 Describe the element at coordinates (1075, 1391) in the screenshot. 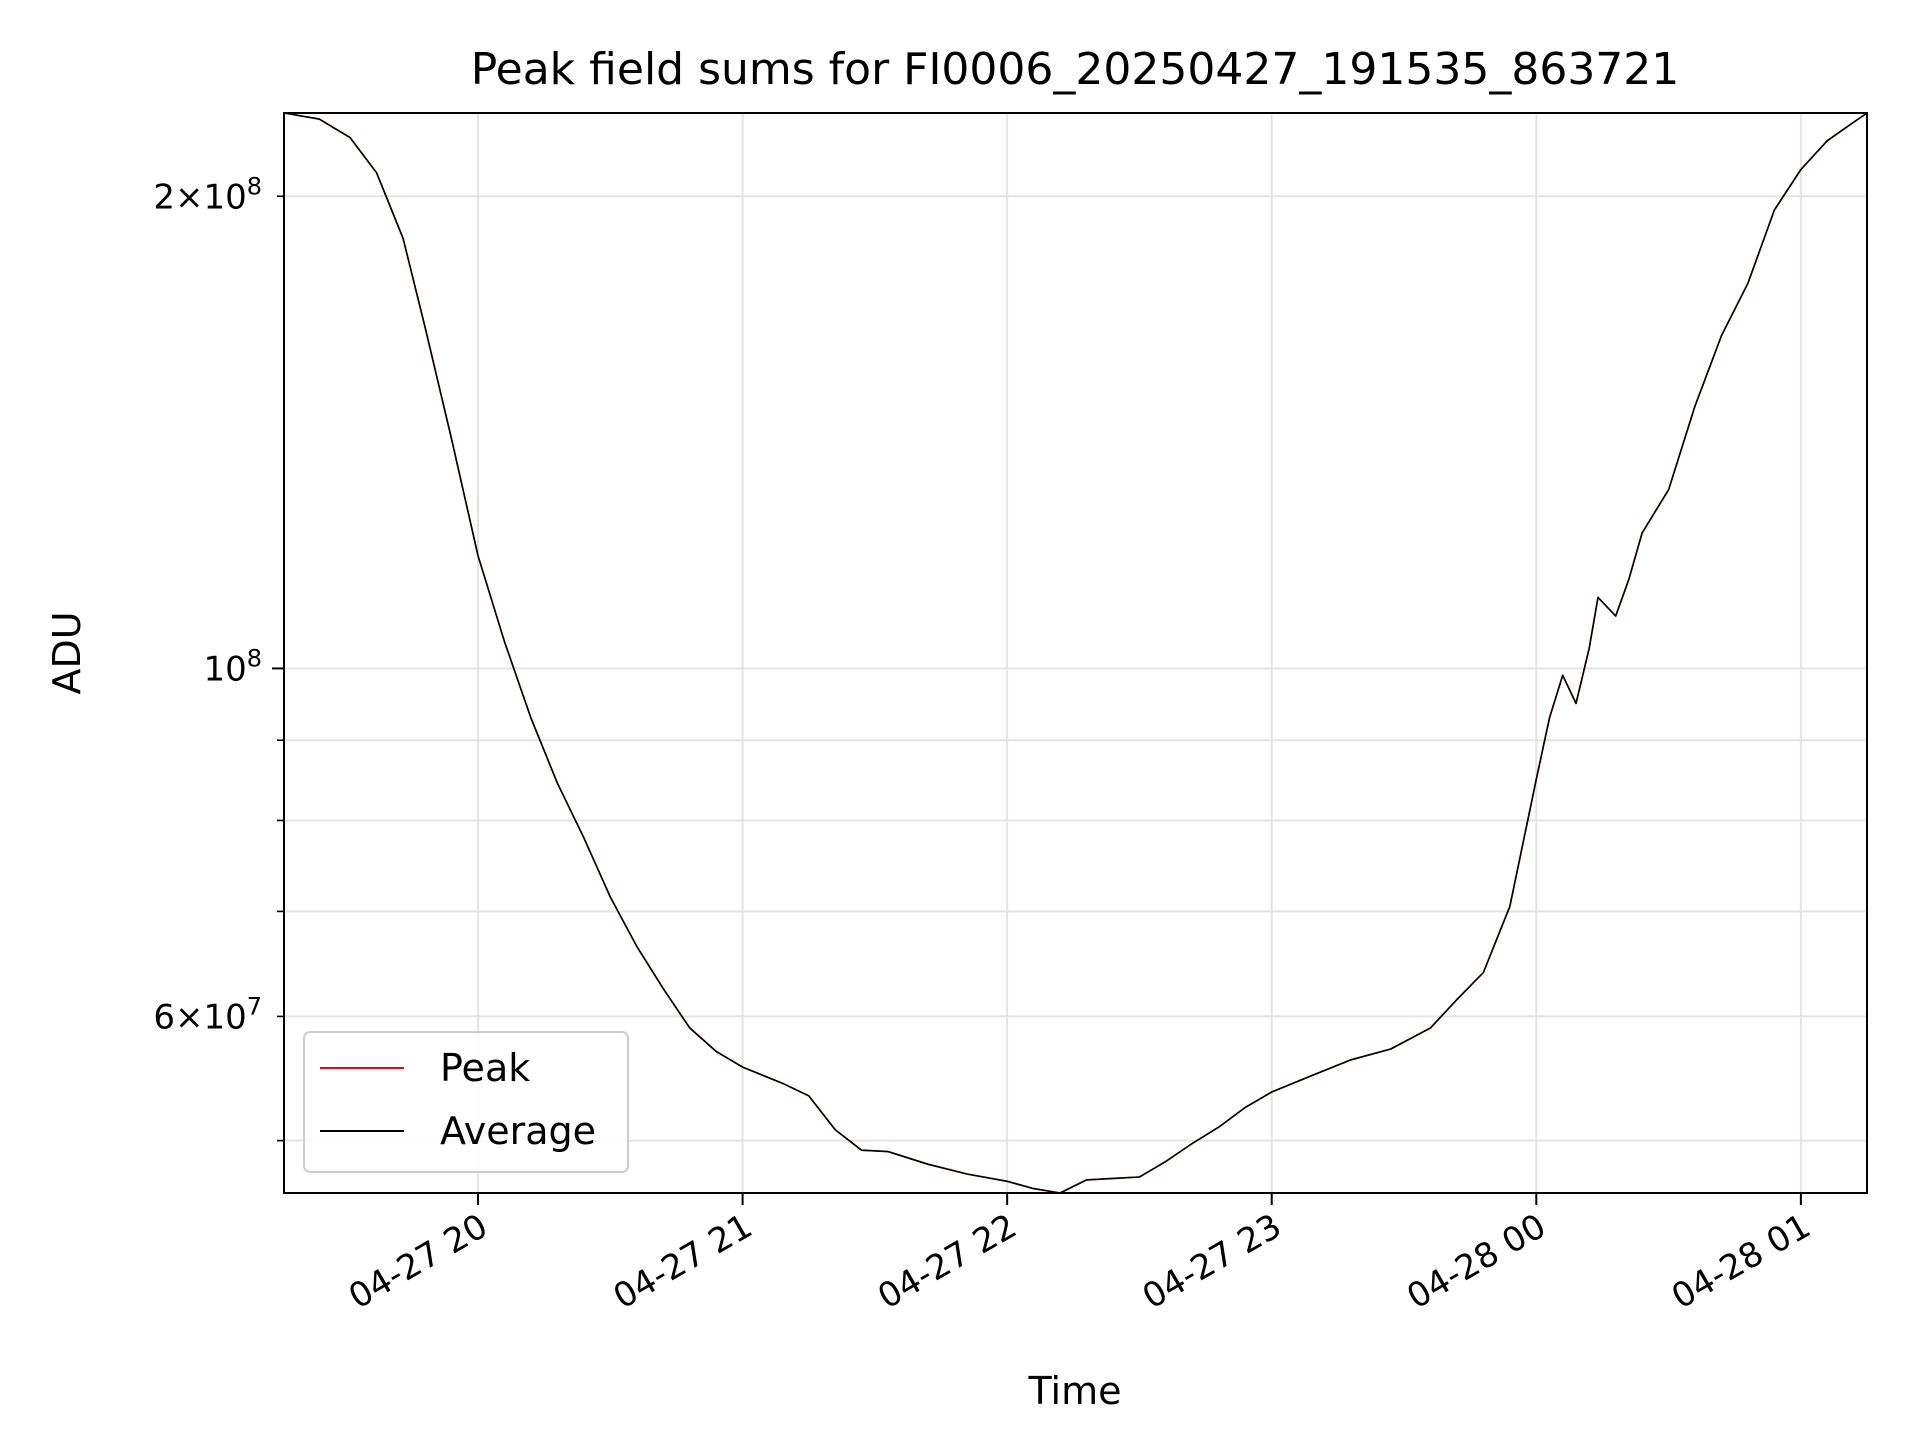

I see `x-axis-label: Time` at that location.